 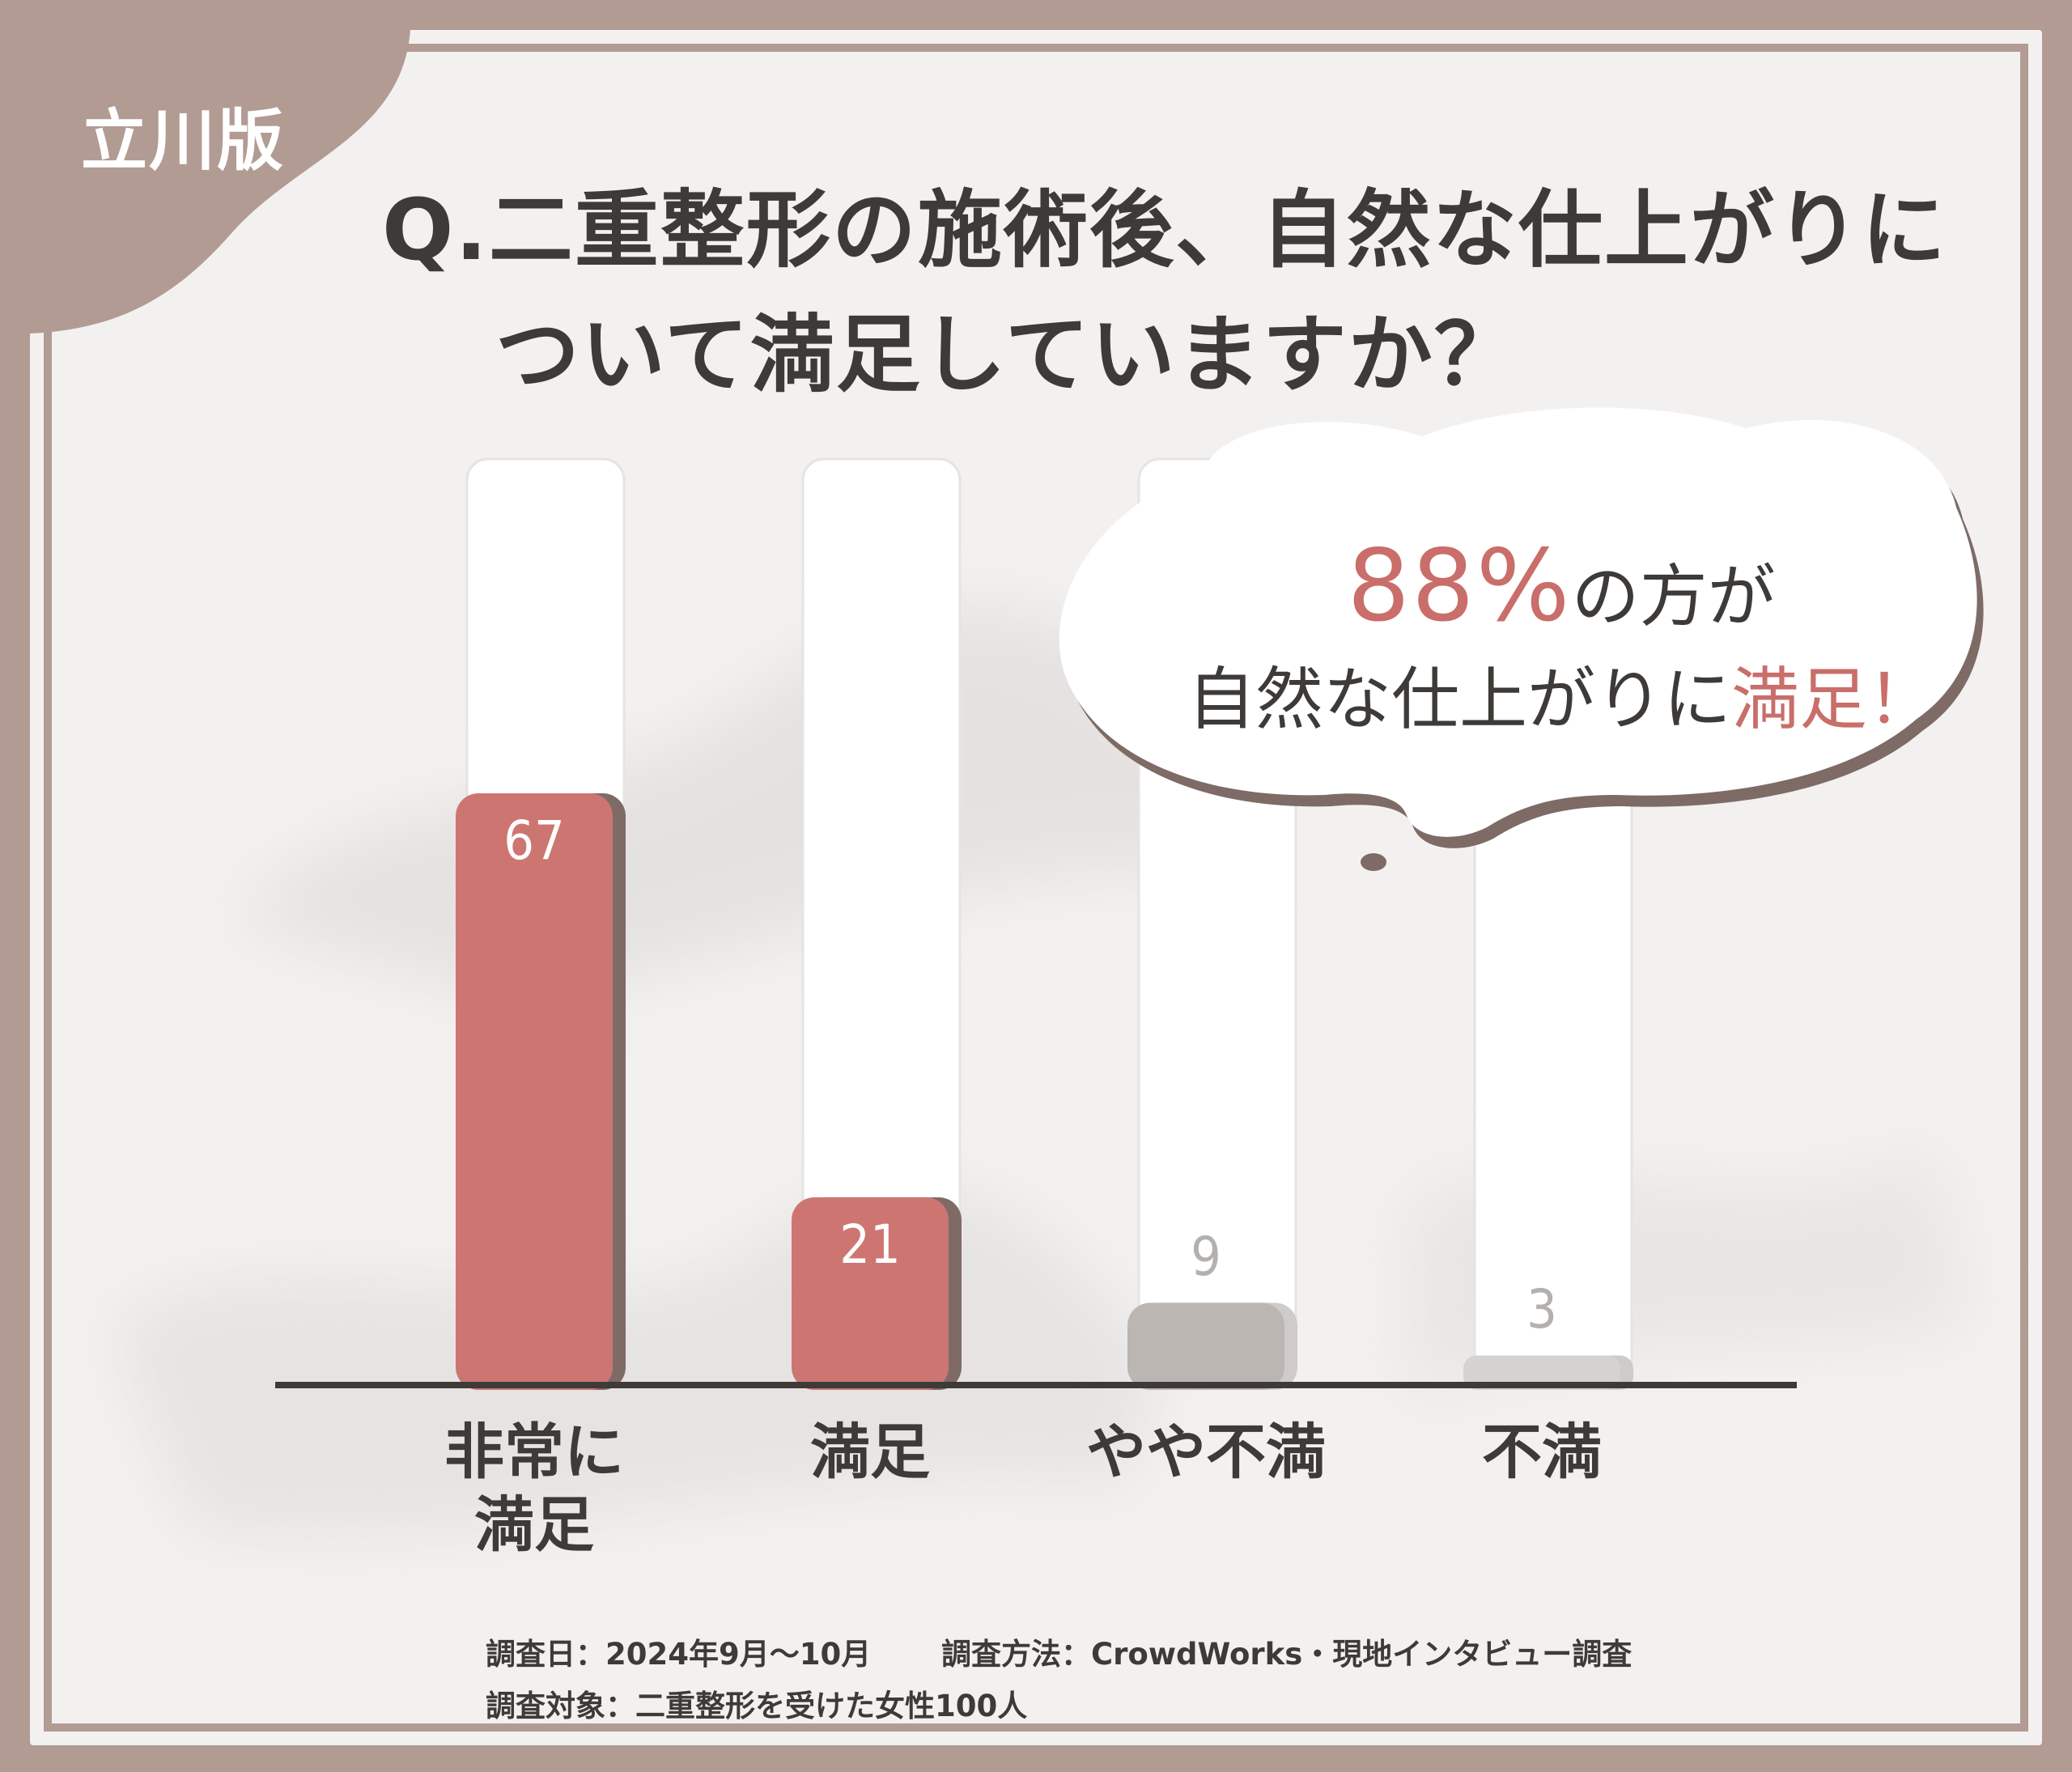 I want to click on question-title-line-2: ついて満足していますか？, so click(x=1007, y=355).